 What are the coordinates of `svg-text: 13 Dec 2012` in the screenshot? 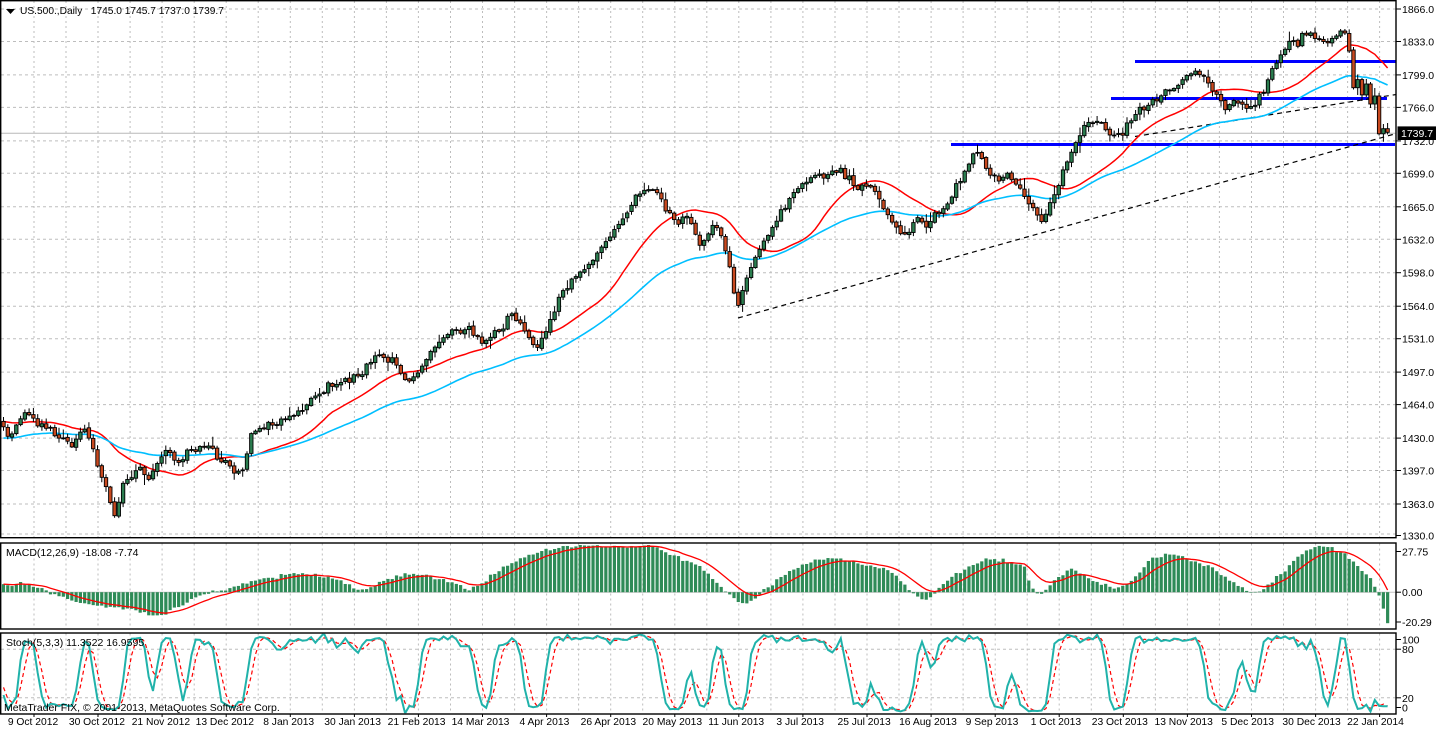 It's located at (225, 722).